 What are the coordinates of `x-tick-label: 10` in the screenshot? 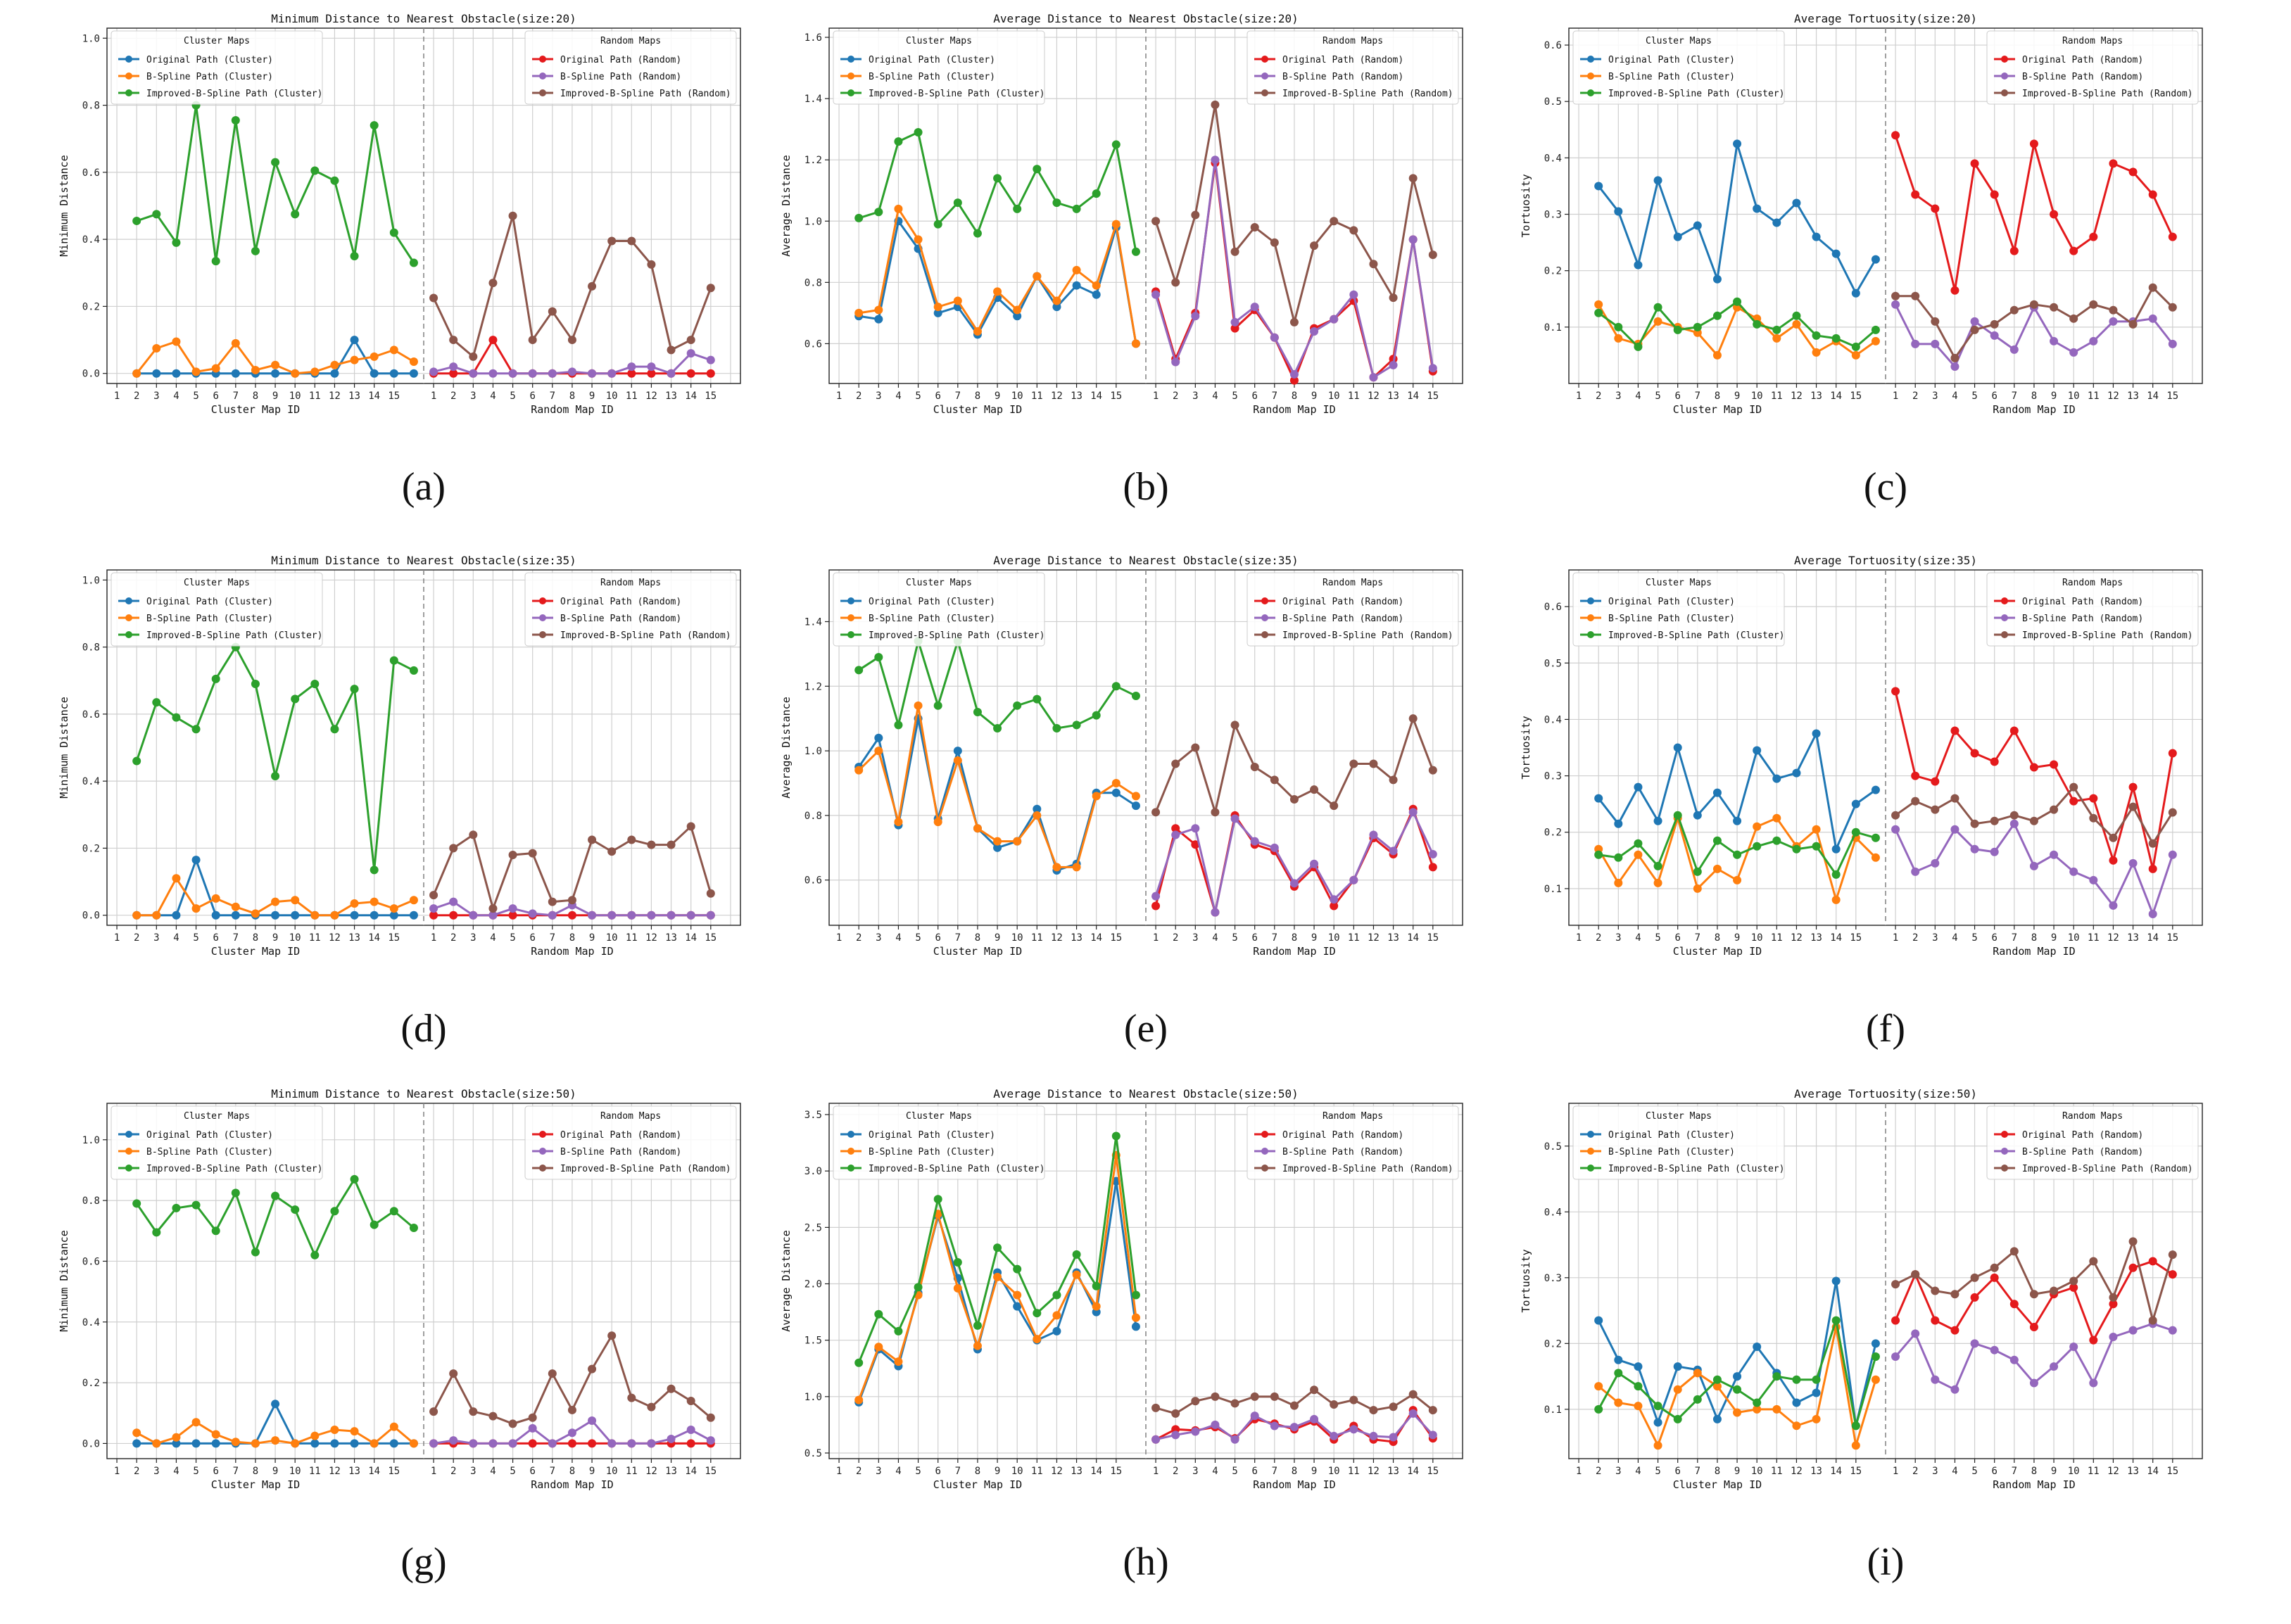 It's located at (612, 396).